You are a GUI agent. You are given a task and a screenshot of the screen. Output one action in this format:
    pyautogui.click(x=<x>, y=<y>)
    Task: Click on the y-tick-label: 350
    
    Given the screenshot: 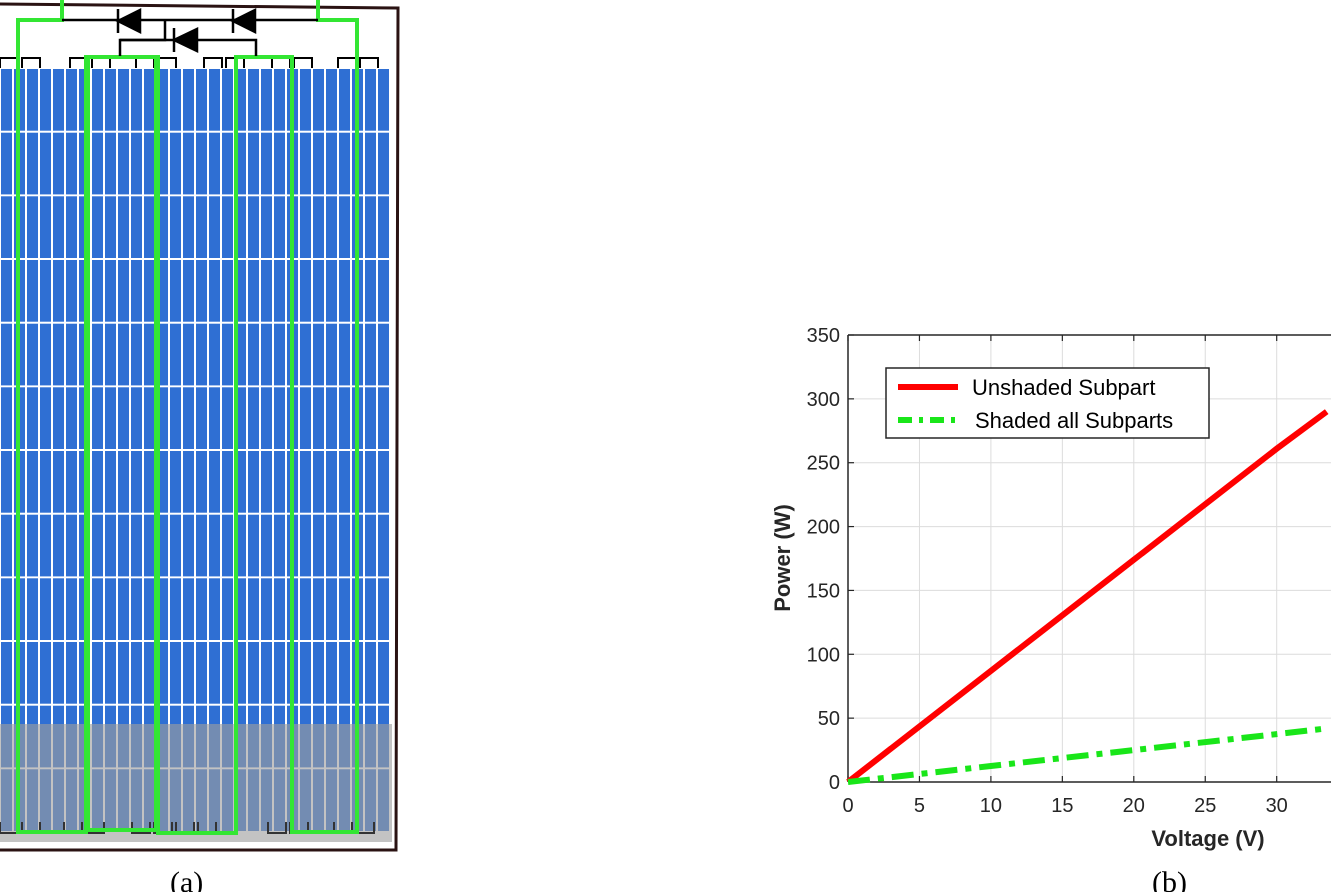 What is the action you would take?
    pyautogui.click(x=823, y=336)
    